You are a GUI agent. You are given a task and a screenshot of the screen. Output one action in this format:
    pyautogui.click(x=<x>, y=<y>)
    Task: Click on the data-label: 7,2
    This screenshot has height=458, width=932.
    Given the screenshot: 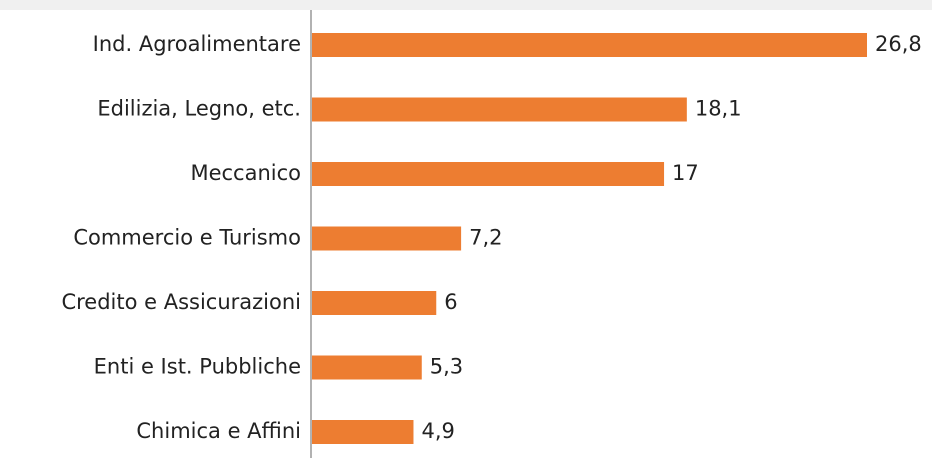 What is the action you would take?
    pyautogui.click(x=485, y=238)
    